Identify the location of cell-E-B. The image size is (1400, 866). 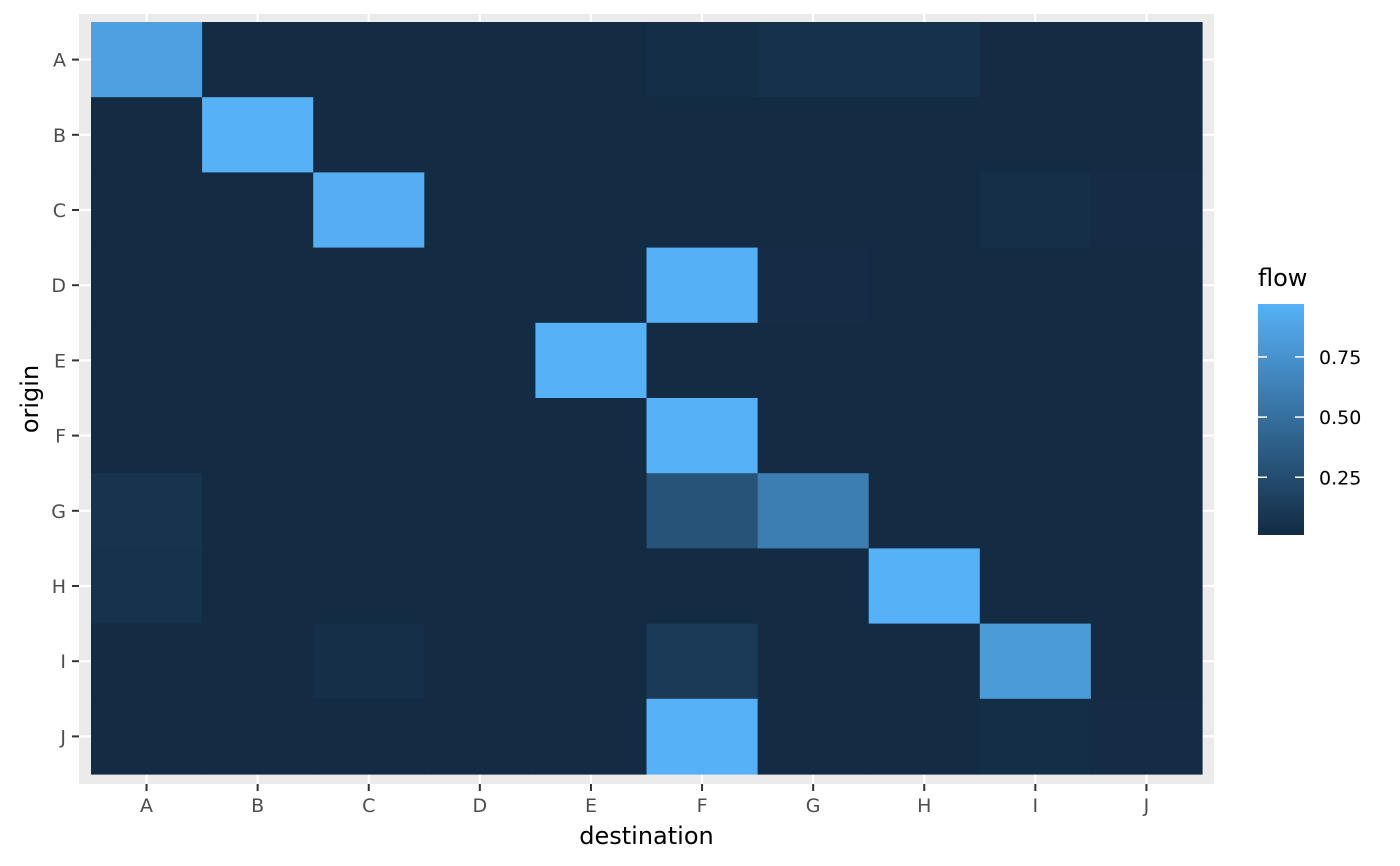
(258, 360).